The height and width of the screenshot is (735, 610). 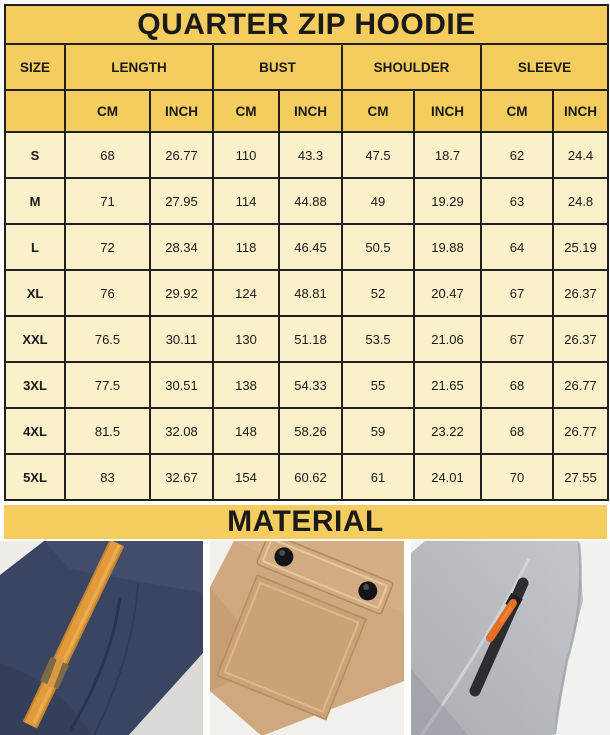 What do you see at coordinates (447, 385) in the screenshot?
I see `measurement-value: 21.65` at bounding box center [447, 385].